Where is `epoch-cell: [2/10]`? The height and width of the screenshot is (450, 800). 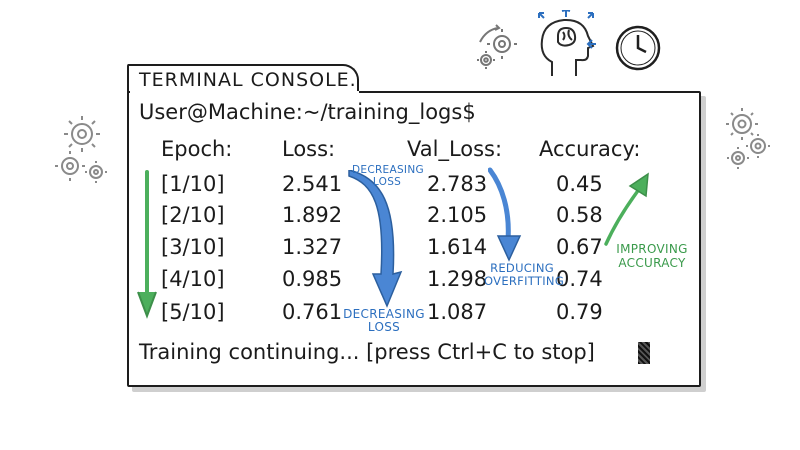
epoch-cell: [2/10] is located at coordinates (193, 215).